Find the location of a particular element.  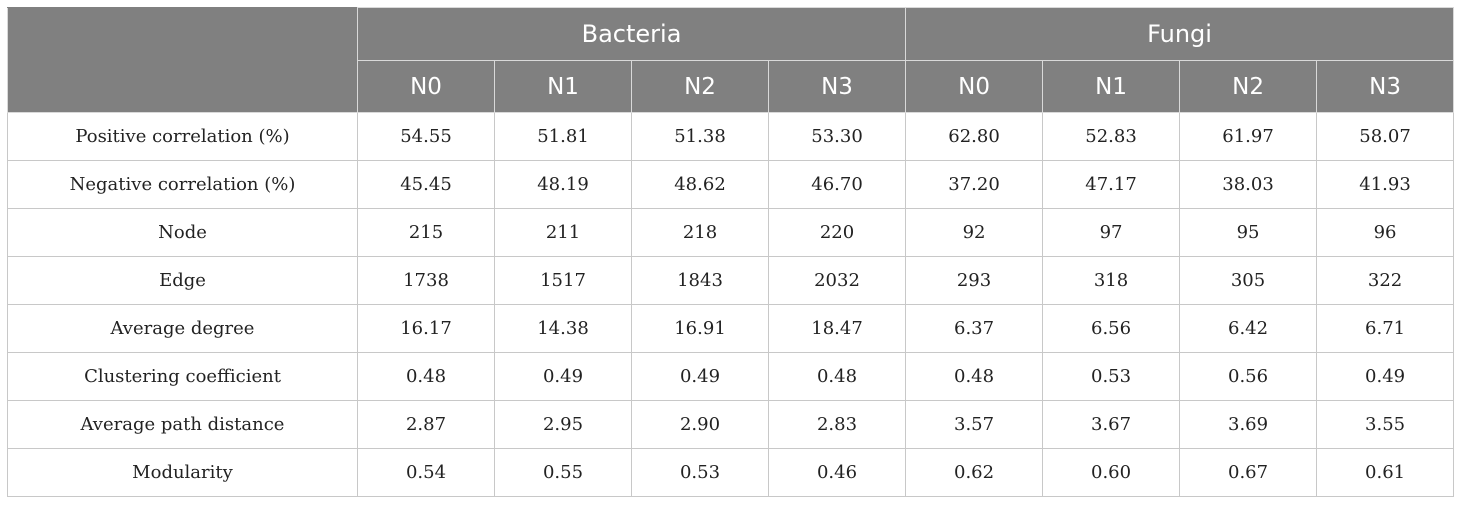

table-cell: 53.30 is located at coordinates (837, 136).